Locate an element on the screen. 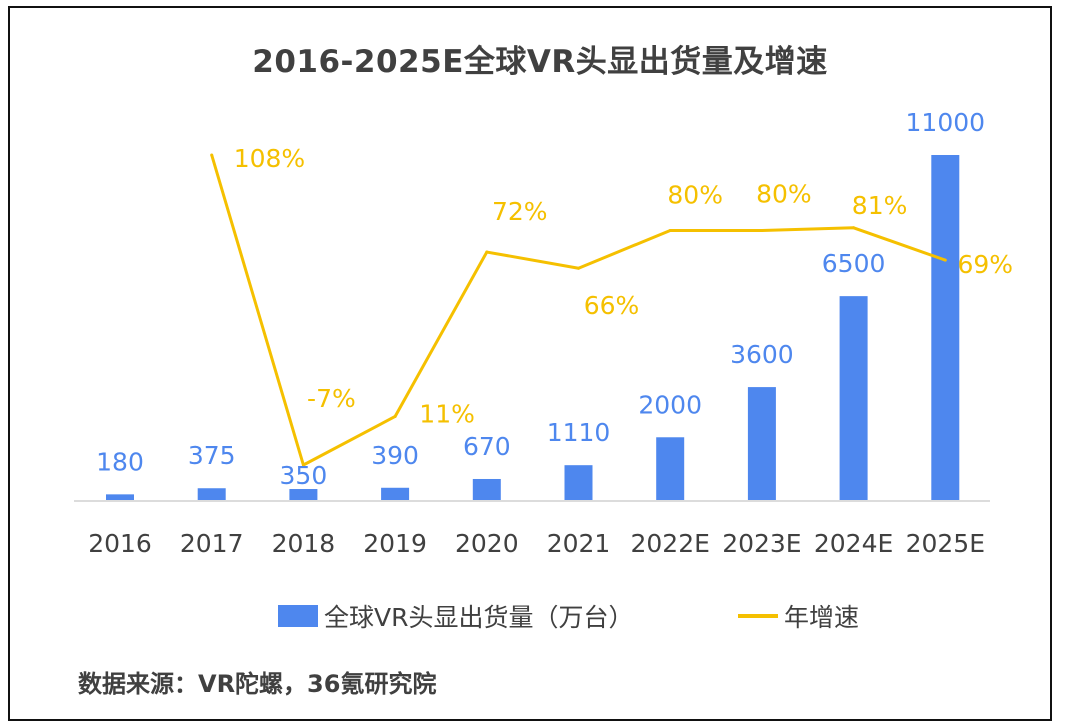  x-tick-2018: 2018 is located at coordinates (304, 543).